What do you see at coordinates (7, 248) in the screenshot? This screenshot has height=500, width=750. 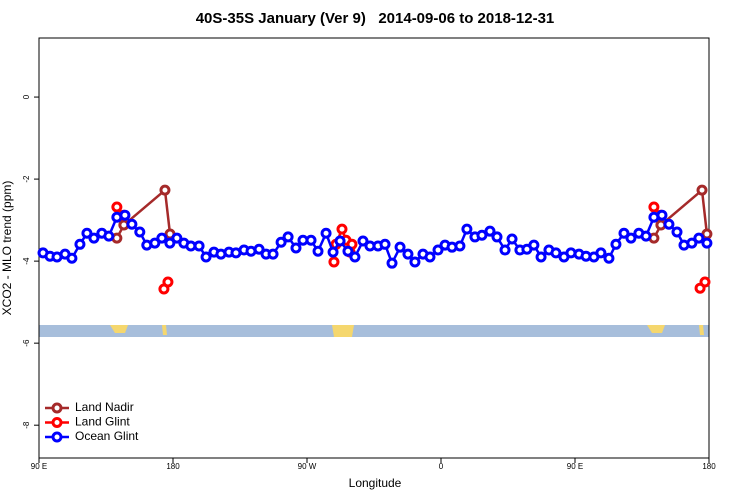 I see `y-axis-label: XCO2 - MLO trend (ppm)` at bounding box center [7, 248].